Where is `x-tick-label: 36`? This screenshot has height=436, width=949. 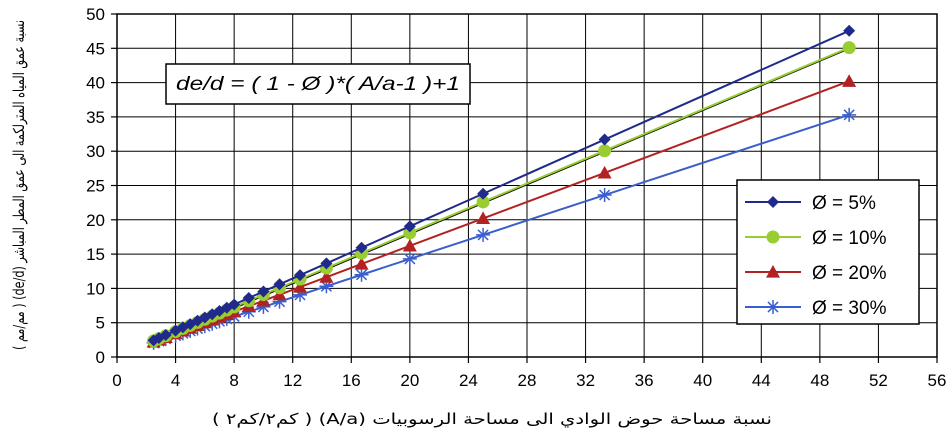 x-tick-label: 36 is located at coordinates (644, 380).